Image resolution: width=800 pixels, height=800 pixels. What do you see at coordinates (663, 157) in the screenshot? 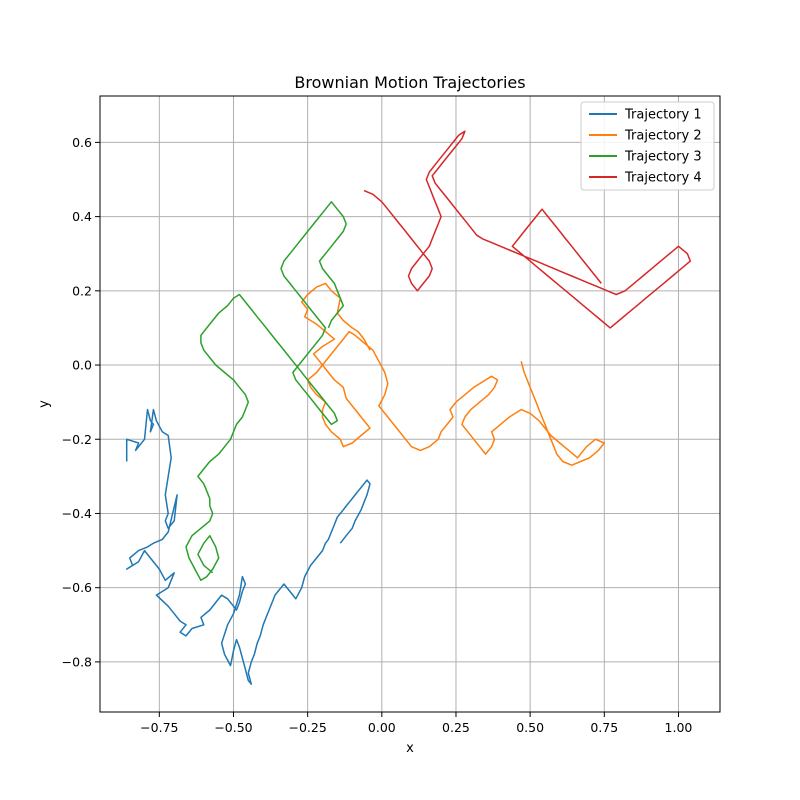
I see `legend-label: Trajectory 3` at bounding box center [663, 157].